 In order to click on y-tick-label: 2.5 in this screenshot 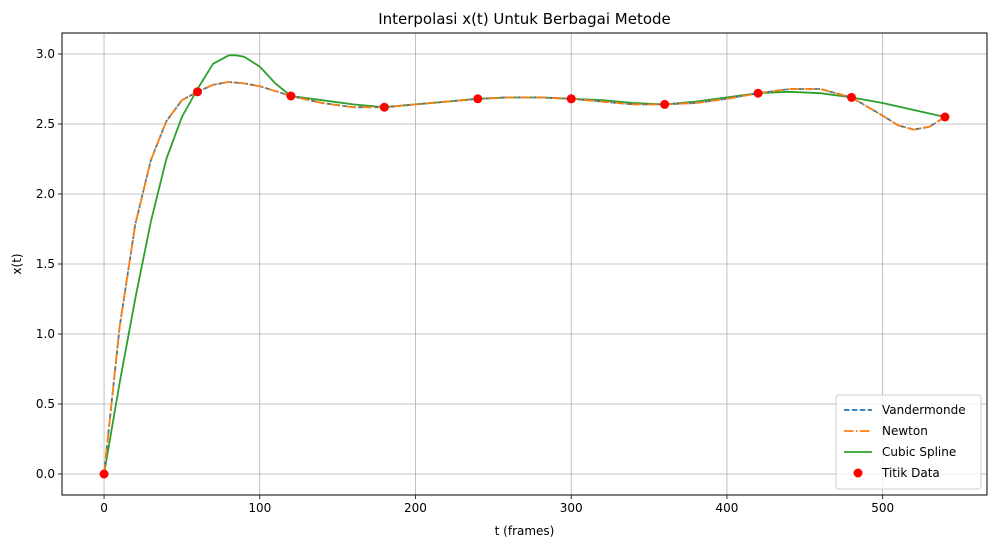, I will do `click(45, 124)`.